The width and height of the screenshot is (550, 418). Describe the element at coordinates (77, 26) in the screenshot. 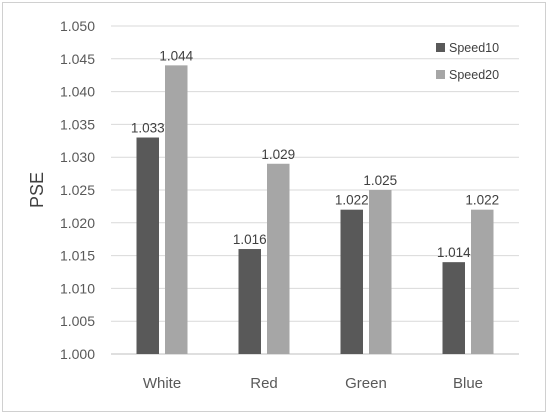

I see `y-tick-label: 1.050` at that location.